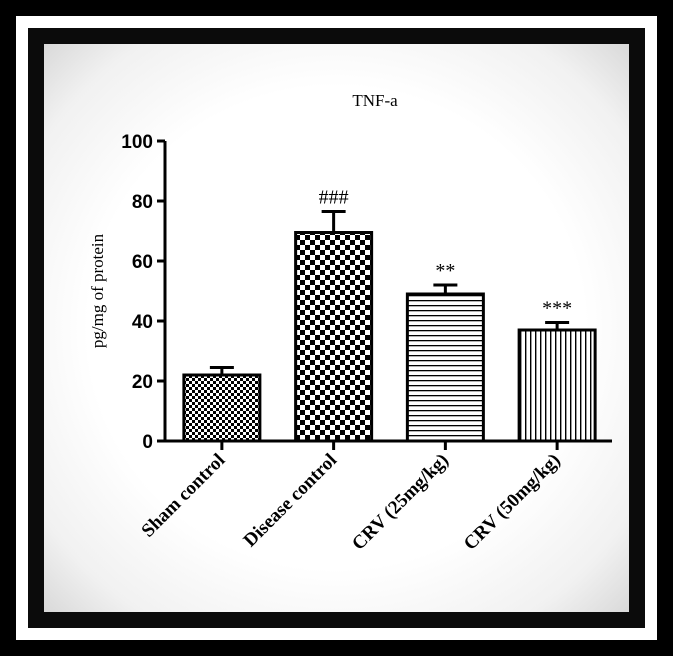 The image size is (673, 656). What do you see at coordinates (445, 271) in the screenshot?
I see `significance-label: **` at bounding box center [445, 271].